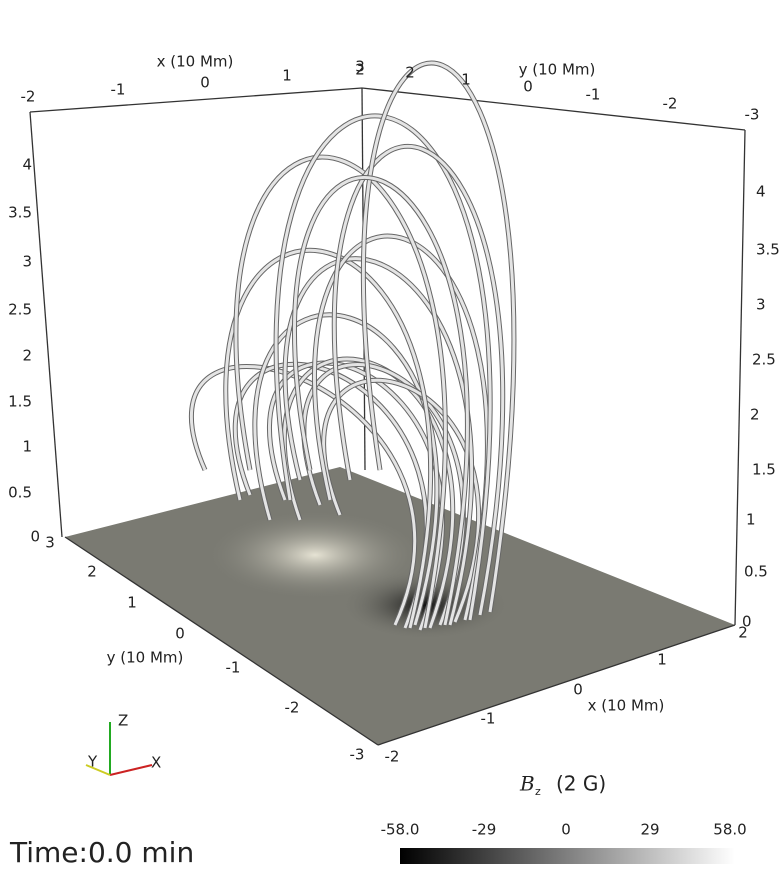  I want to click on tick-label: 29, so click(649, 830).